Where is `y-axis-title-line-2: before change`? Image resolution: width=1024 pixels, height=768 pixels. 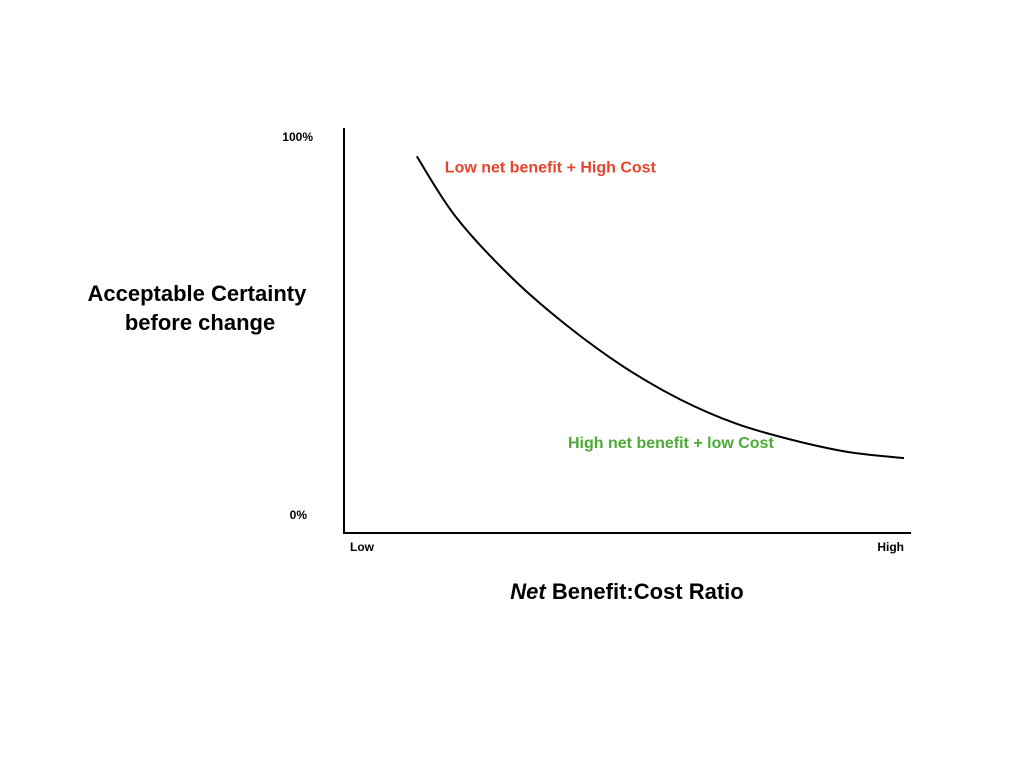
y-axis-title-line-2: before change is located at coordinates (200, 322).